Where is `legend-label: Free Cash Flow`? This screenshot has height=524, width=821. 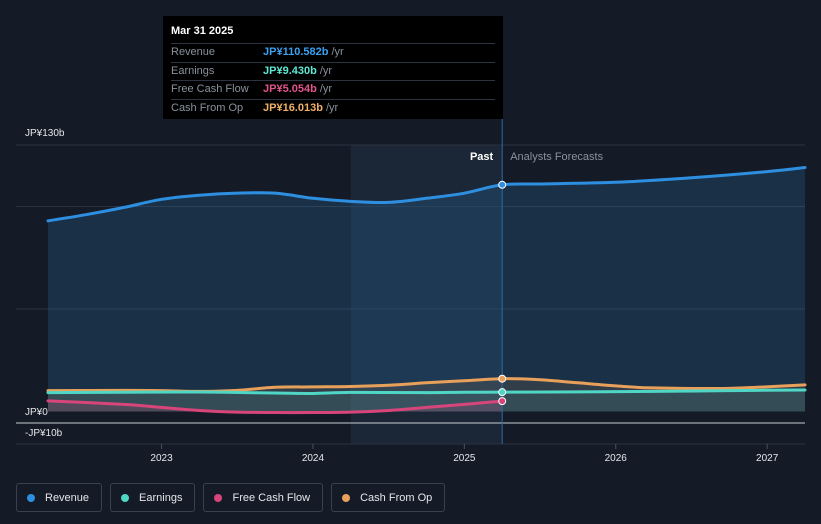 legend-label: Free Cash Flow is located at coordinates (271, 497).